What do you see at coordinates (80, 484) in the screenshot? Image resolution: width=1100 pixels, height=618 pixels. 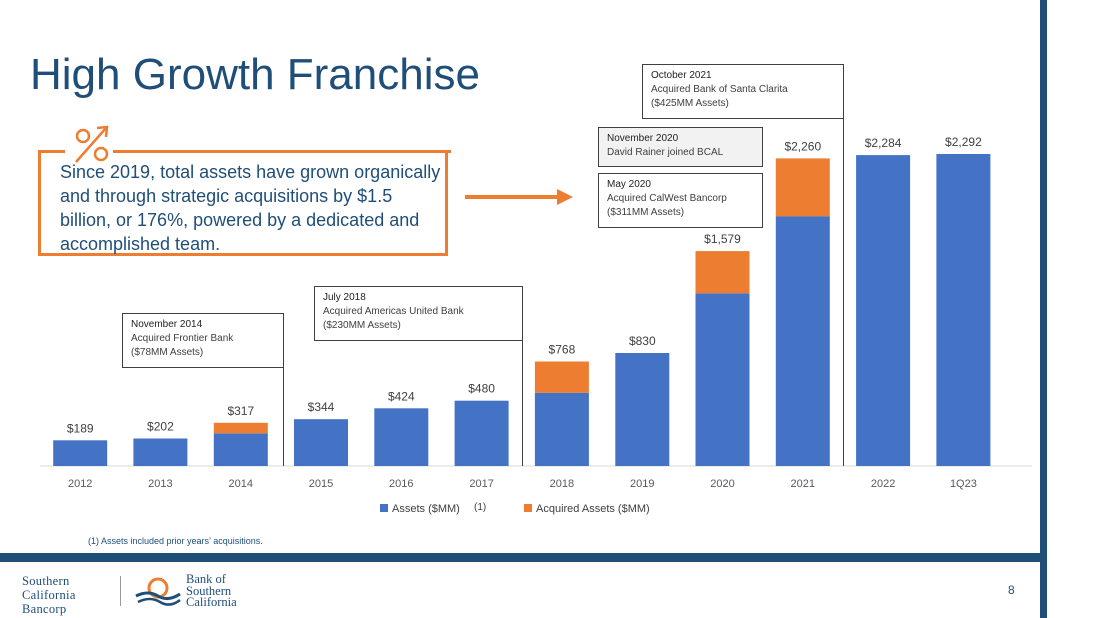 I see `x-tick-2012: 2012` at bounding box center [80, 484].